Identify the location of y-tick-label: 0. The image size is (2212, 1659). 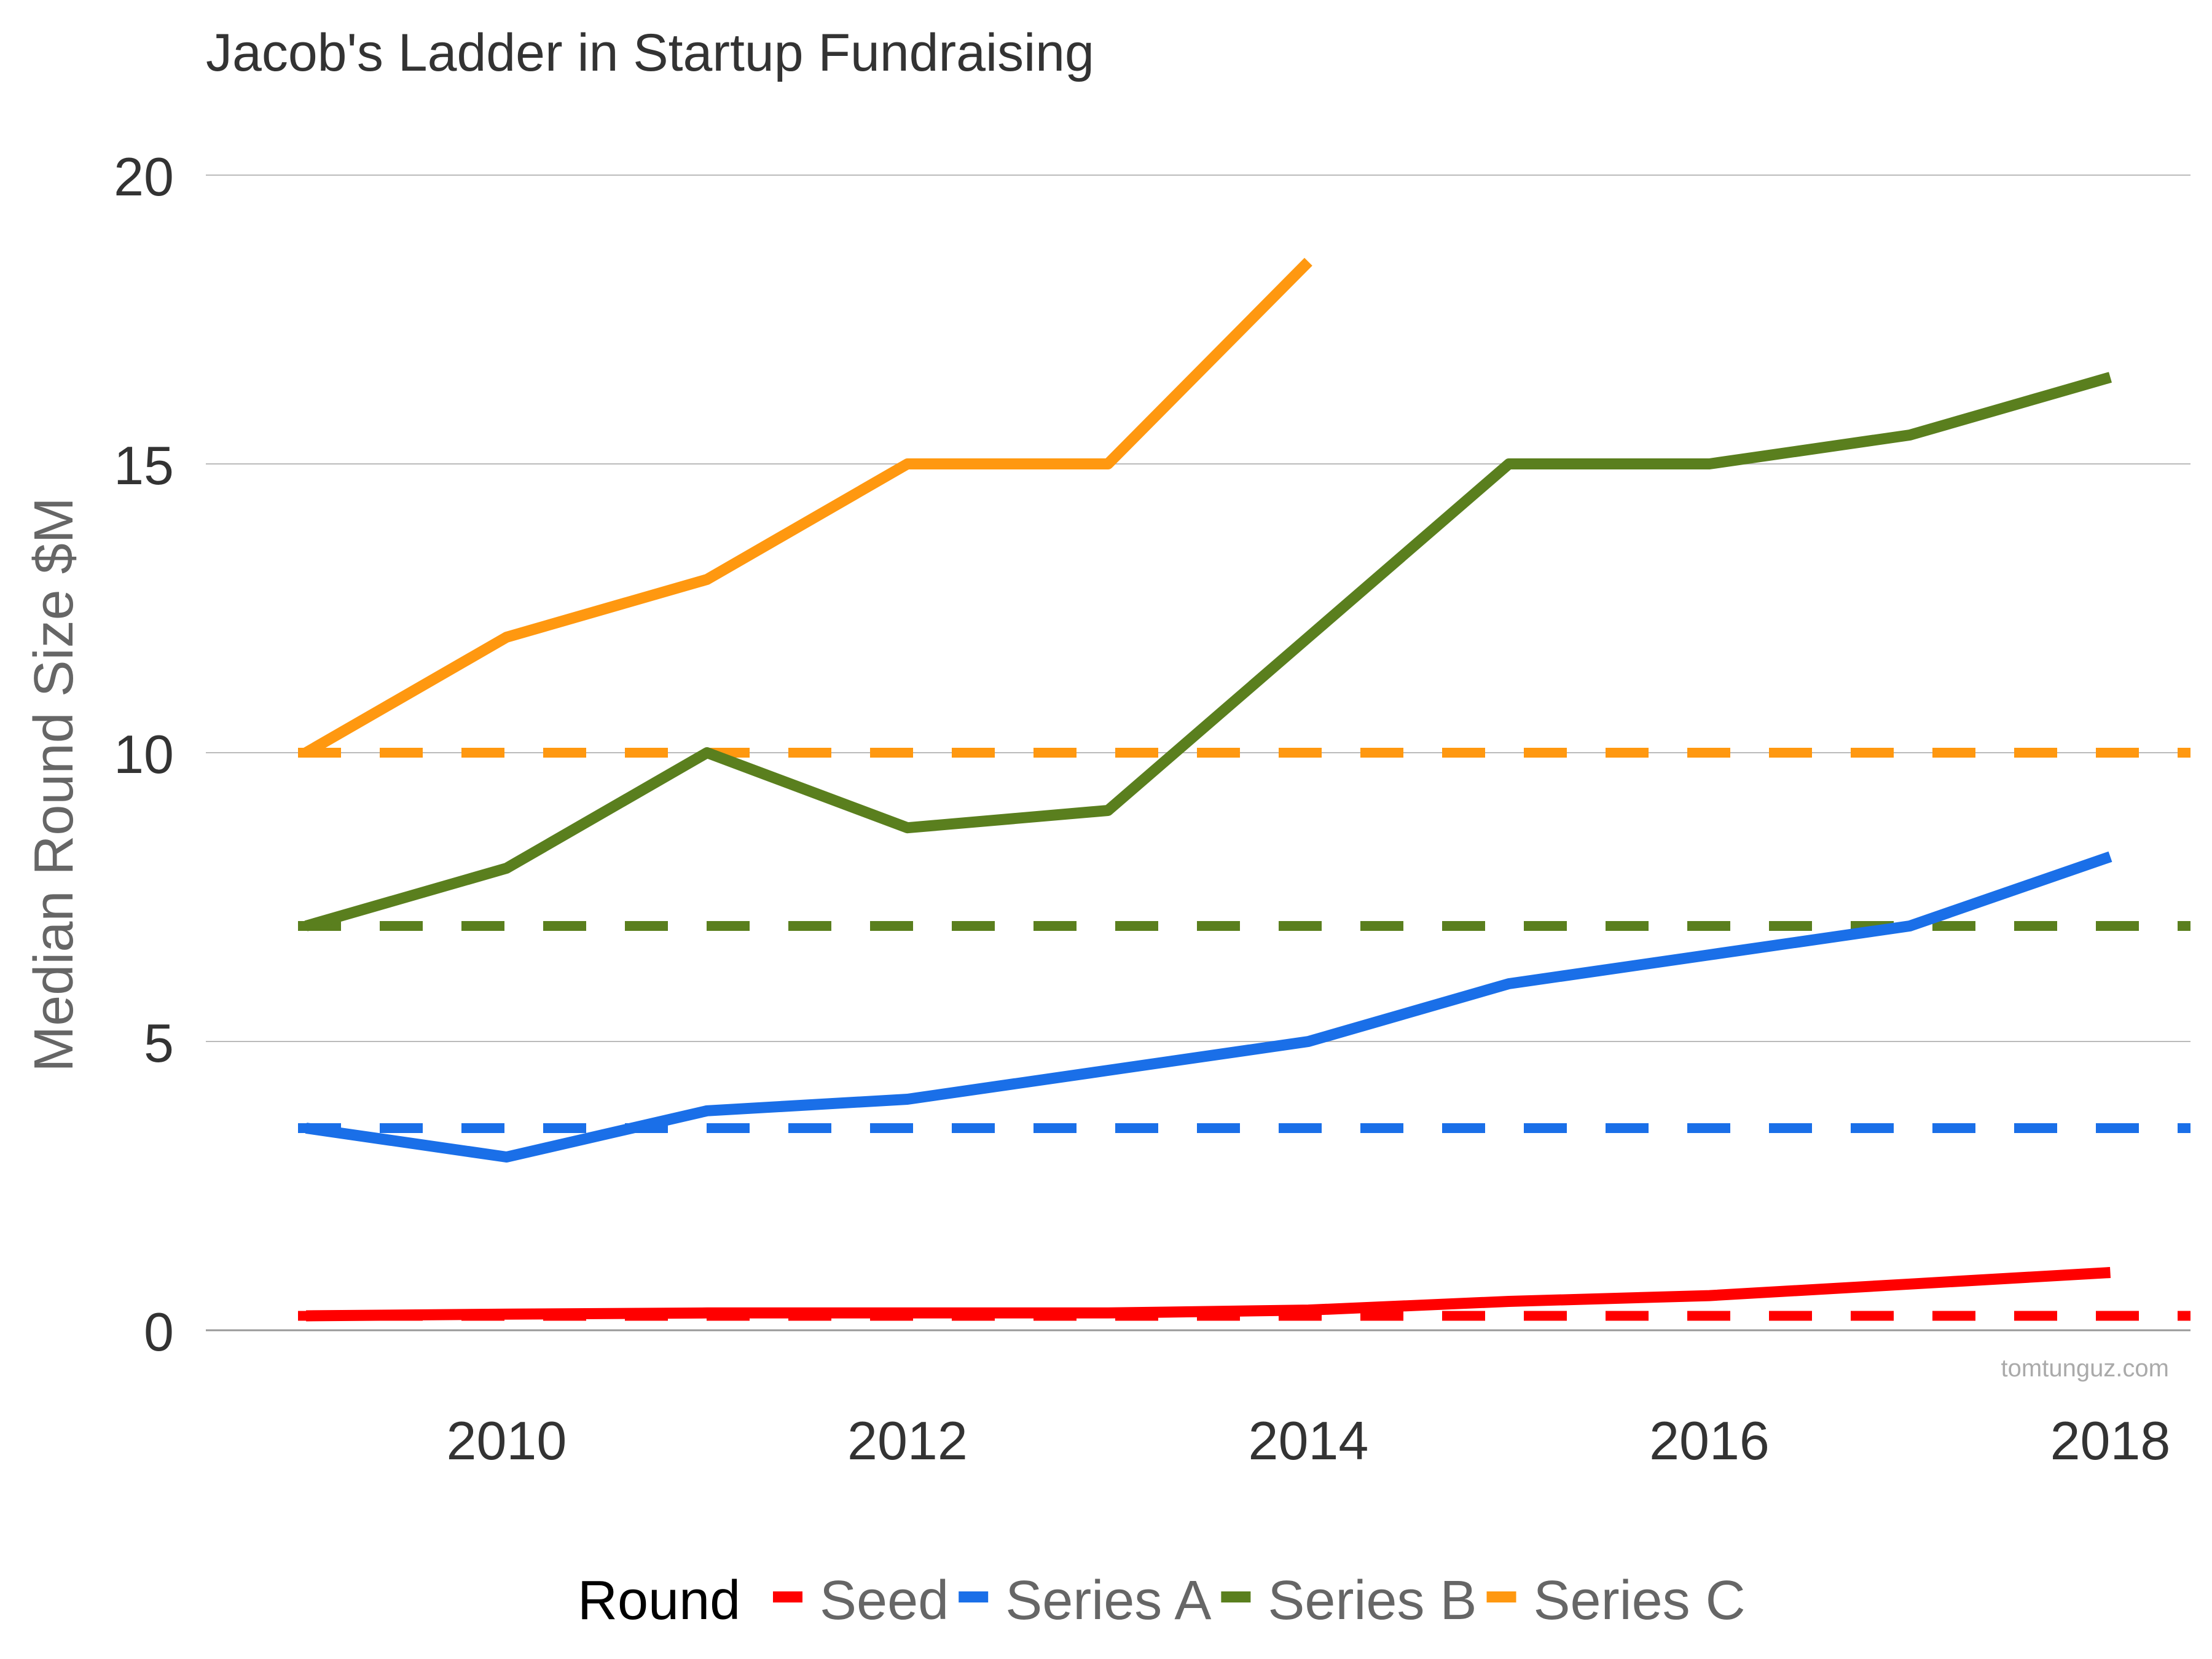
(159, 1331).